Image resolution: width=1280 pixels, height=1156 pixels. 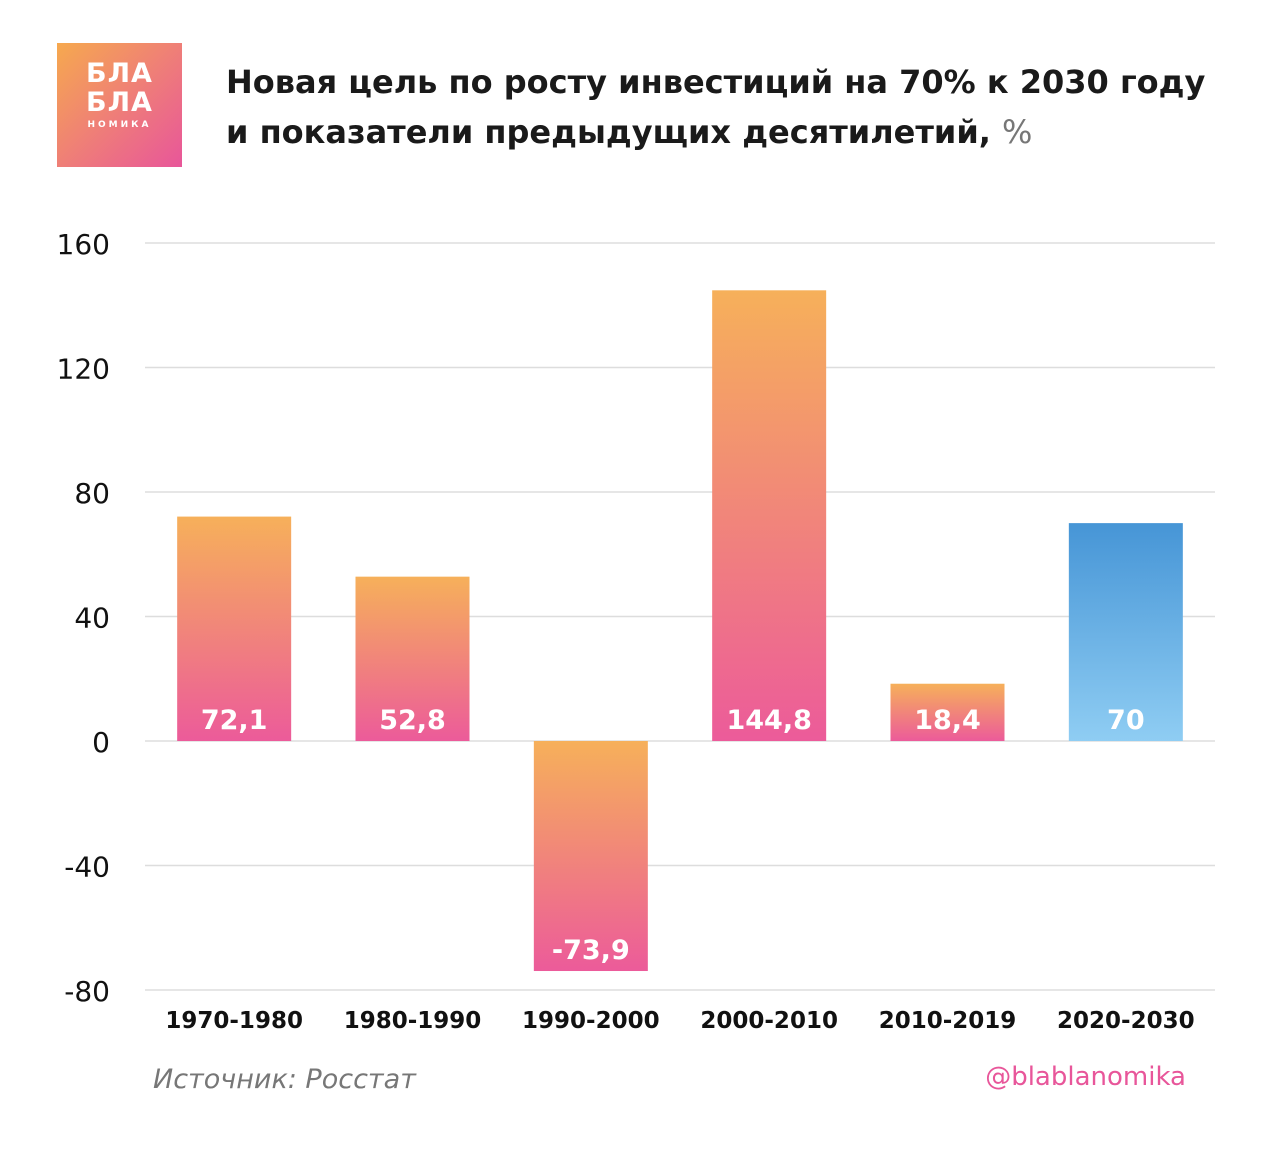 What do you see at coordinates (769, 515) in the screenshot?
I see `bar-2000-2010` at bounding box center [769, 515].